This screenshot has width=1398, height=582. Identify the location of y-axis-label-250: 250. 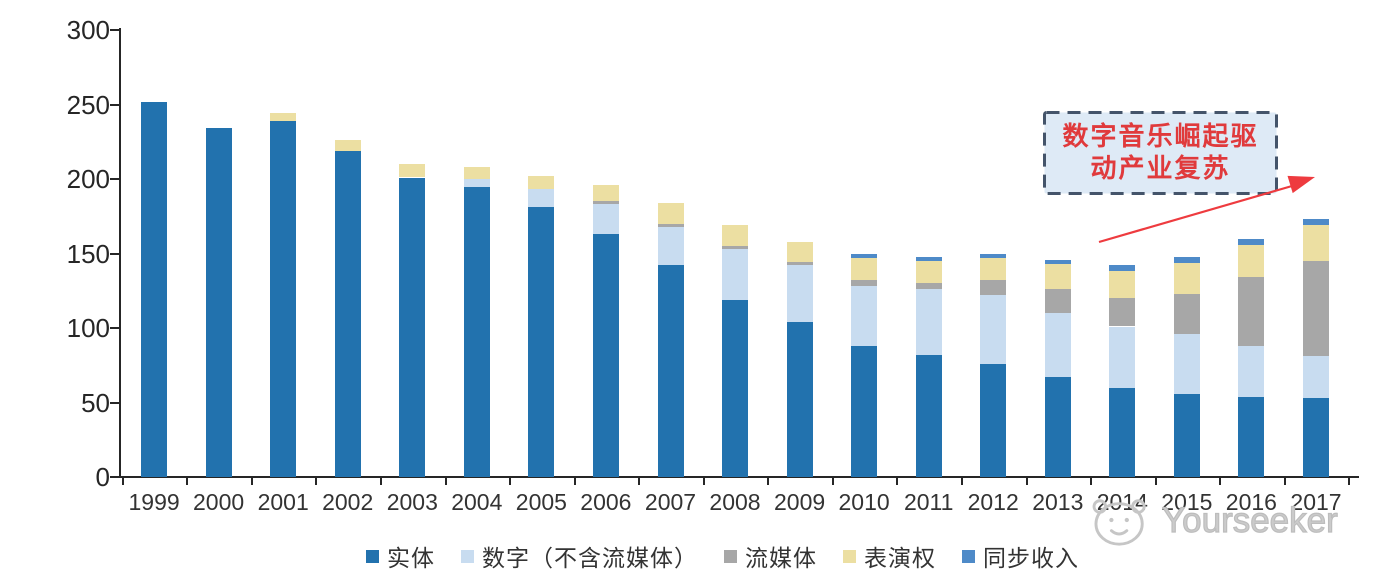
(88, 104).